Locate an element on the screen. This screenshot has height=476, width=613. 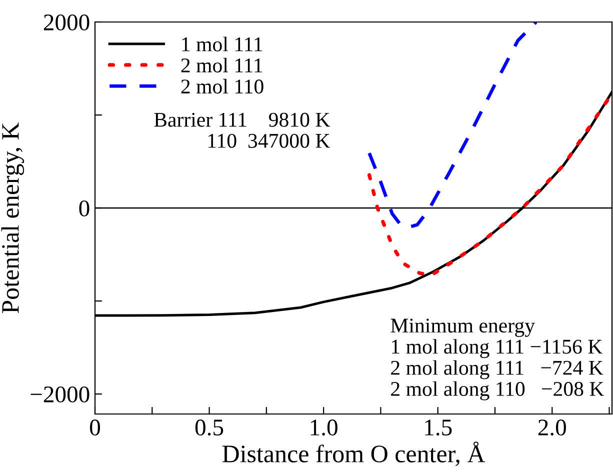
line-series is located at coordinates (453, 126).